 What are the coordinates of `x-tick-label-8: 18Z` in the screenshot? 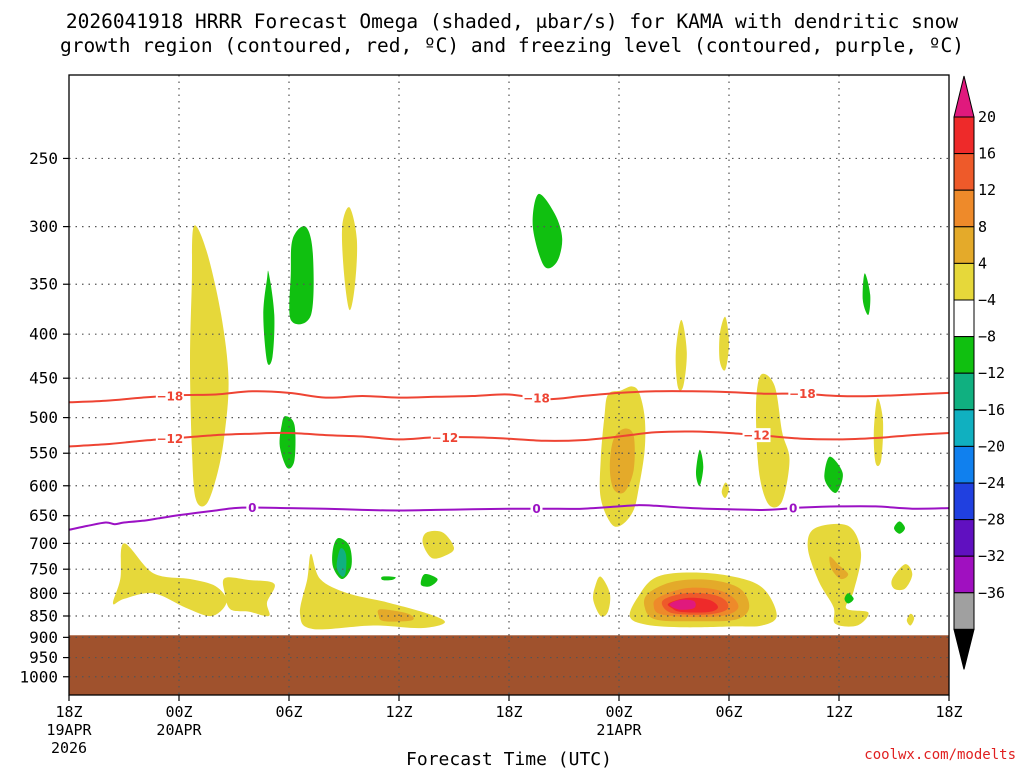 It's located at (948, 712).